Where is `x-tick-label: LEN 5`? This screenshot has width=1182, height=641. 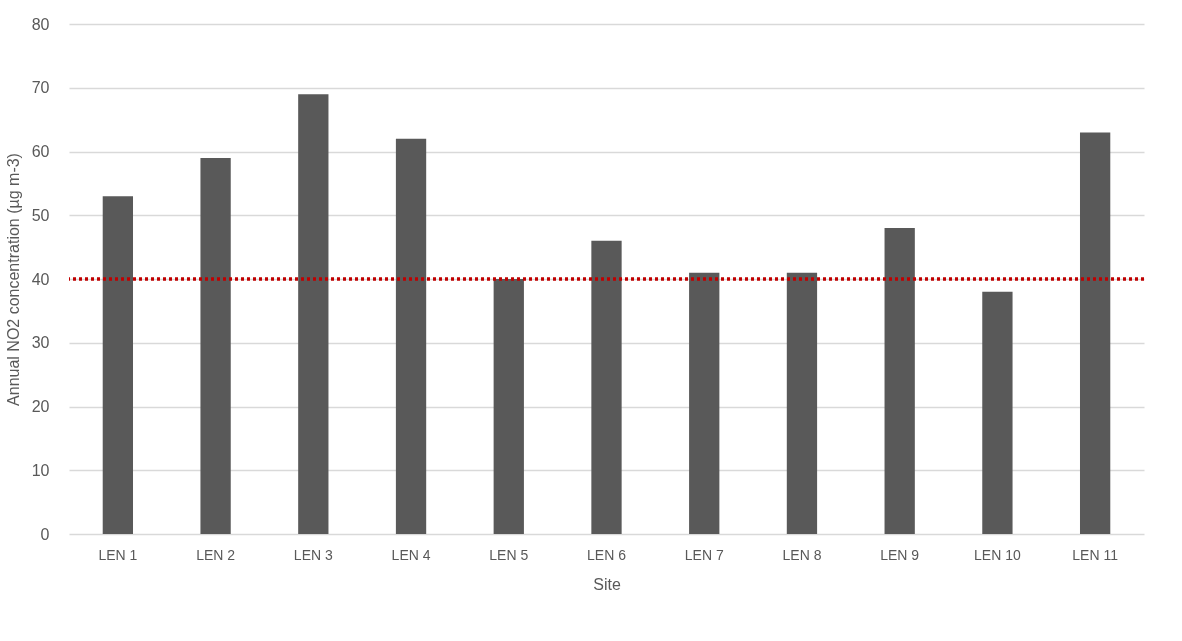
x-tick-label: LEN 5 is located at coordinates (509, 554).